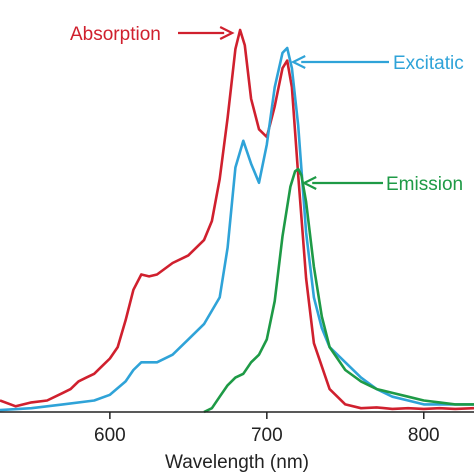  I want to click on x-axis-ticks: 600 700 800, so click(267, 429).